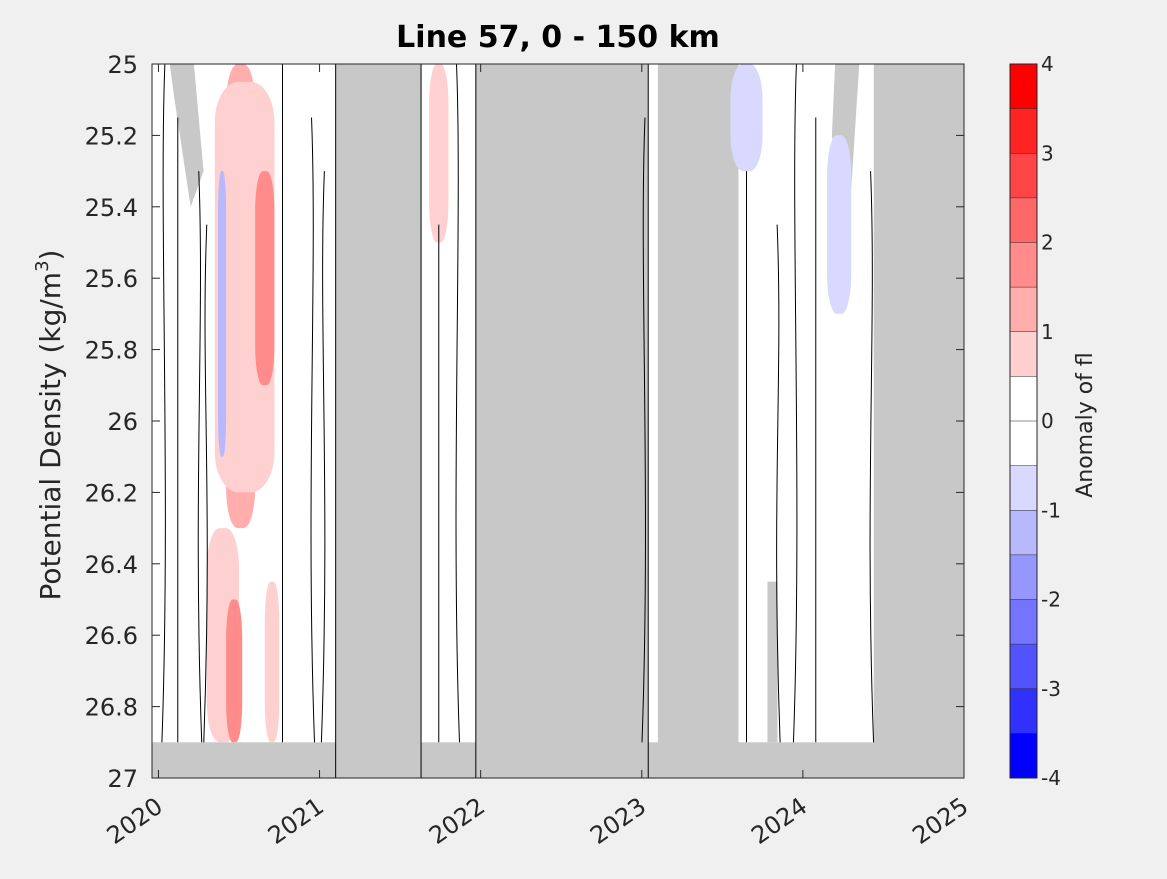 The image size is (1167, 879). Describe the element at coordinates (1047, 421) in the screenshot. I see `colorbar-tick-label: 0` at that location.